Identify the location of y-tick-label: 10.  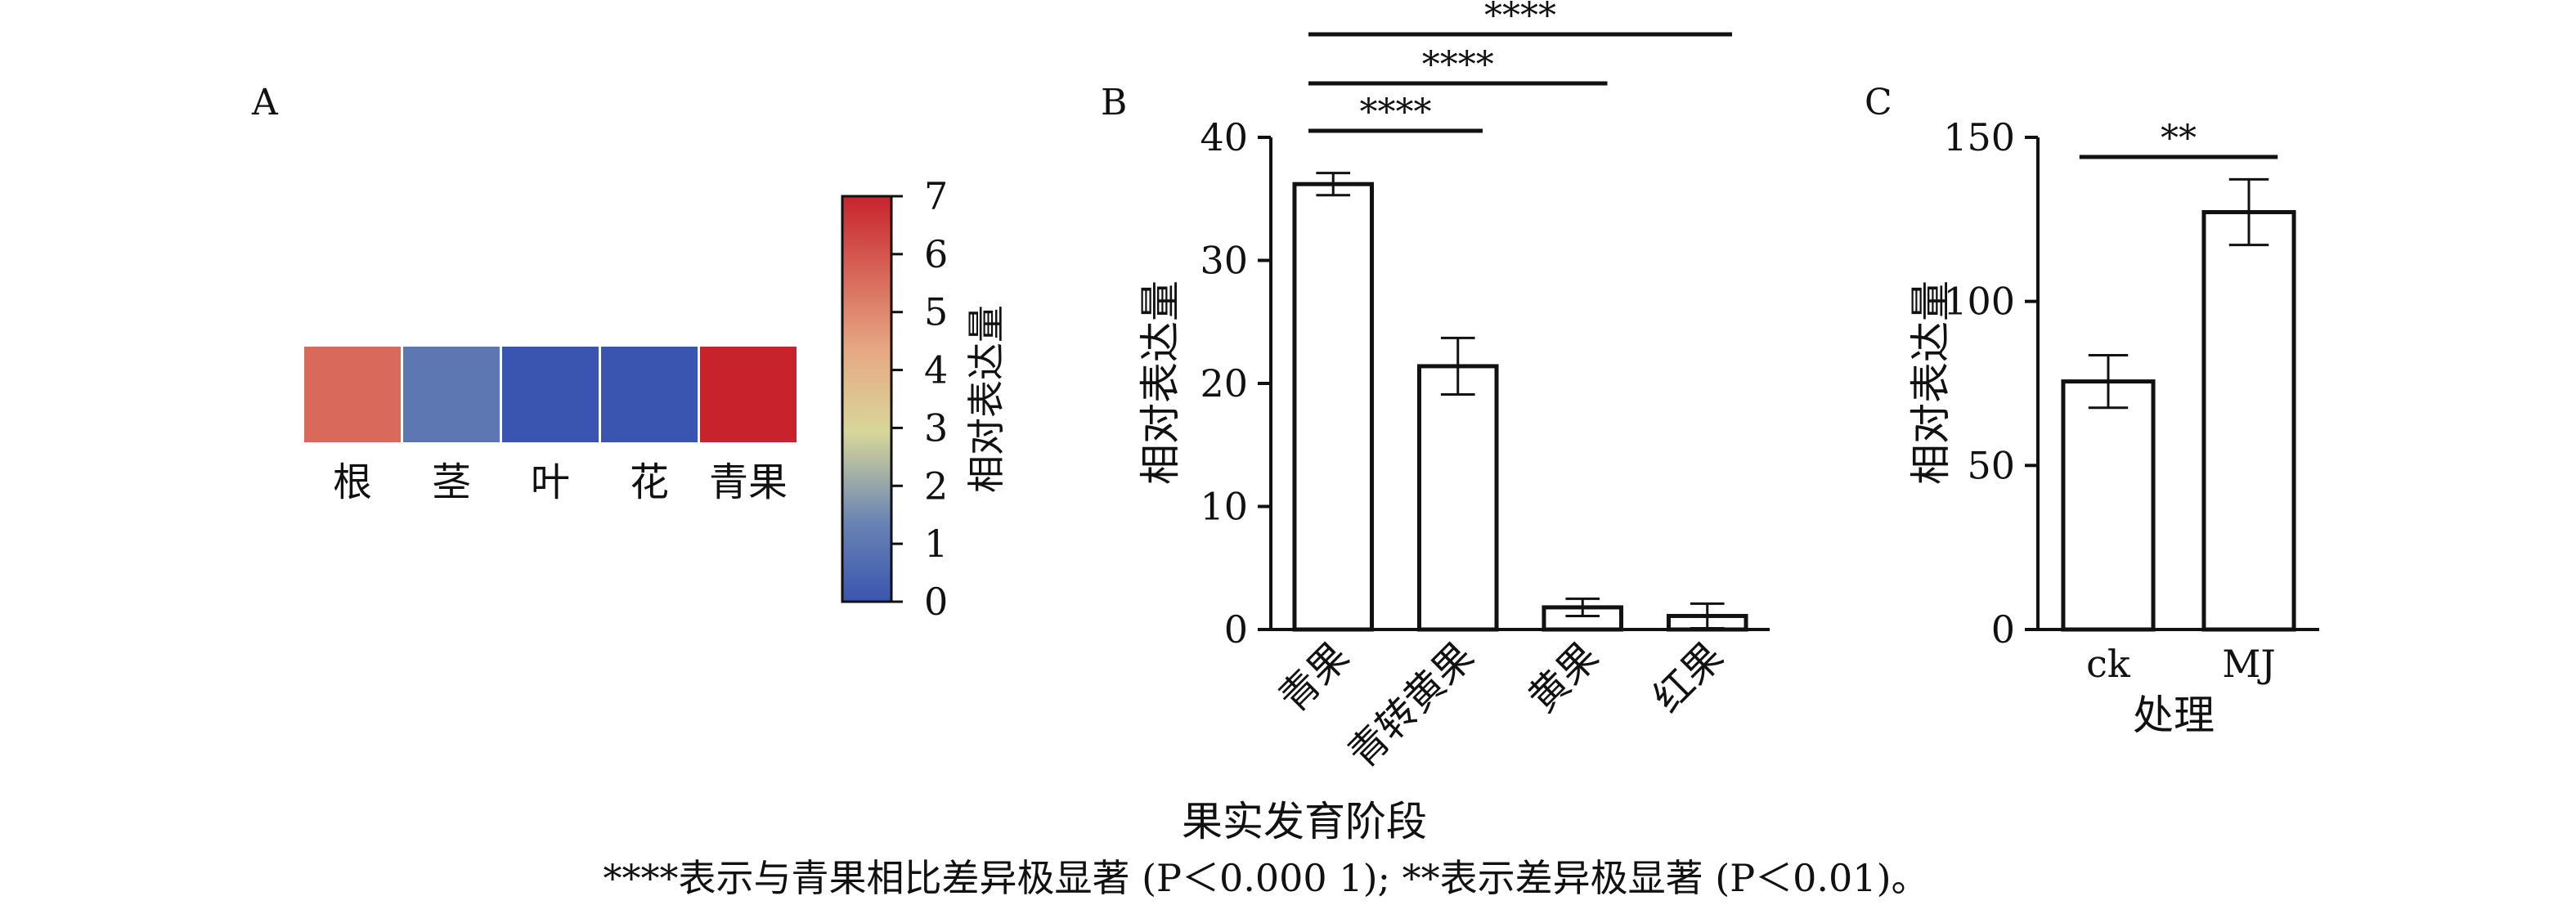
(1224, 507).